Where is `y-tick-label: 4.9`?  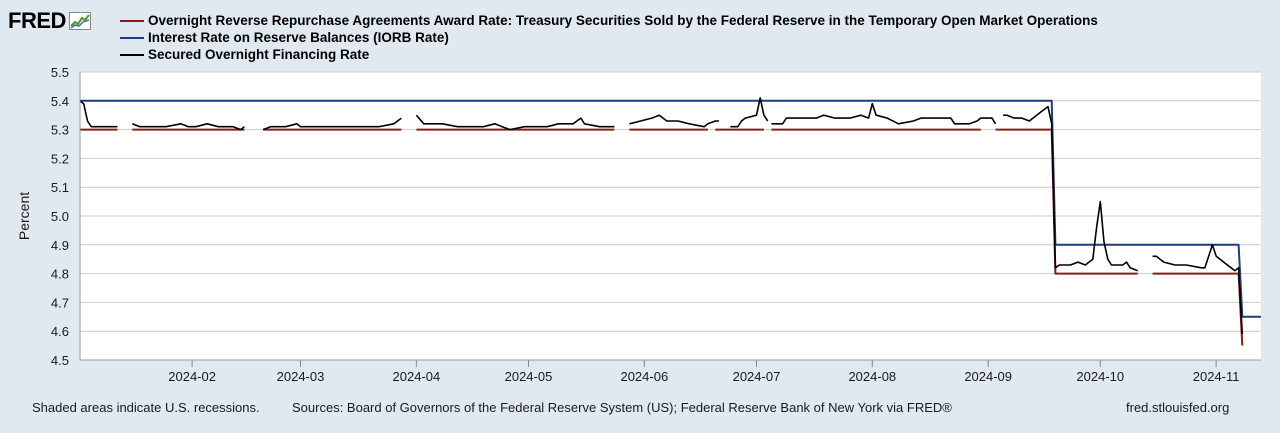
y-tick-label: 4.9 is located at coordinates (60, 245).